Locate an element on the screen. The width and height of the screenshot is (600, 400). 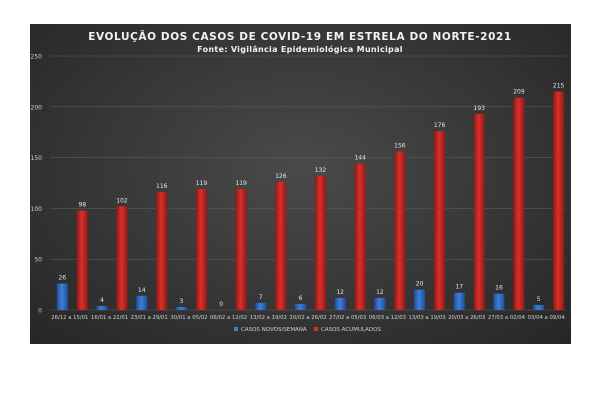
data-label: 176 is located at coordinates (440, 125).